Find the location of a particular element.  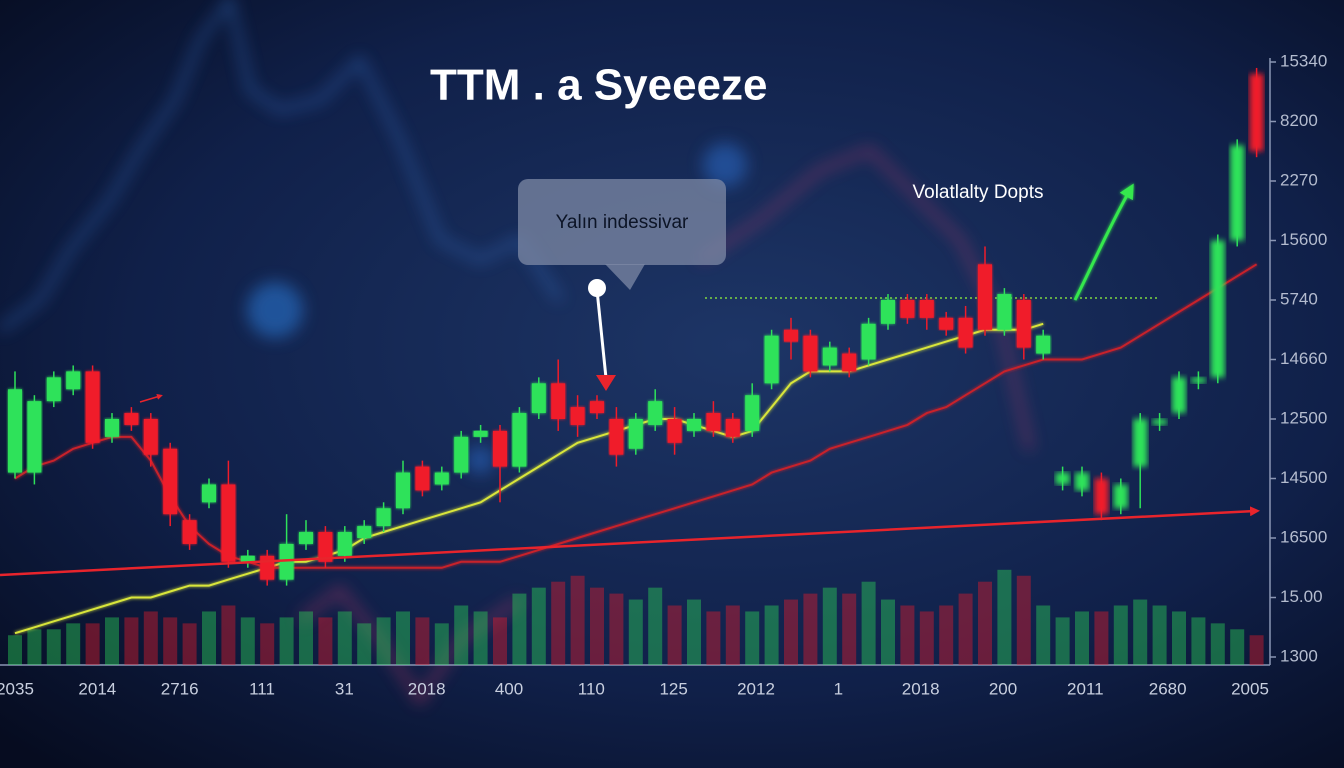

x-tick-label: 2716 is located at coordinates (180, 688).